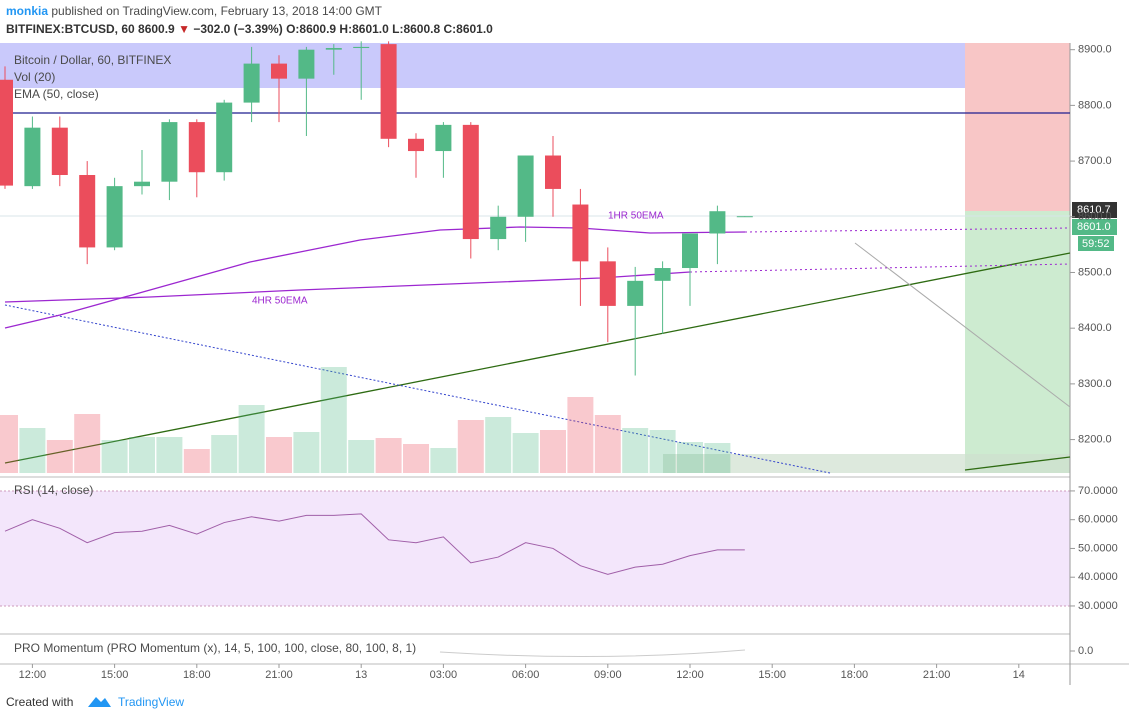  Describe the element at coordinates (636, 216) in the screenshot. I see `annotation: 1HR 50EMA` at that location.